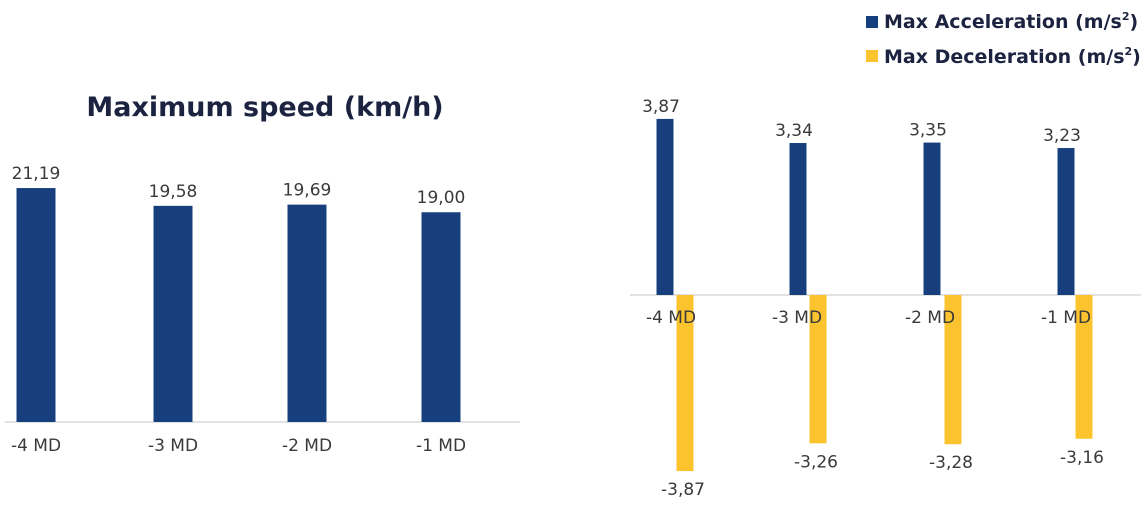 This screenshot has width=1141, height=505. Describe the element at coordinates (816, 462) in the screenshot. I see `deceleration-value-label: -3,26` at that location.